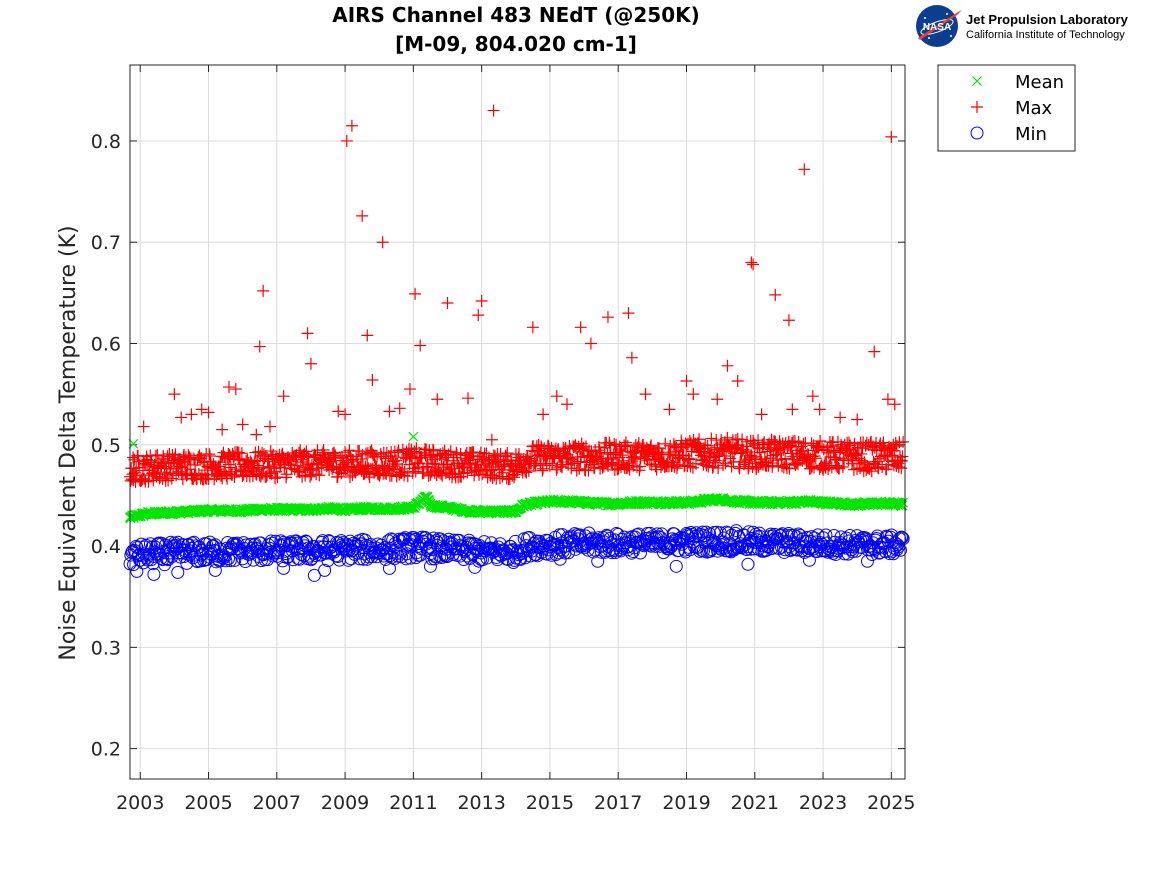 Image resolution: width=1167 pixels, height=875 pixels. What do you see at coordinates (106, 243) in the screenshot?
I see `y-tick-label: 0.7` at bounding box center [106, 243].